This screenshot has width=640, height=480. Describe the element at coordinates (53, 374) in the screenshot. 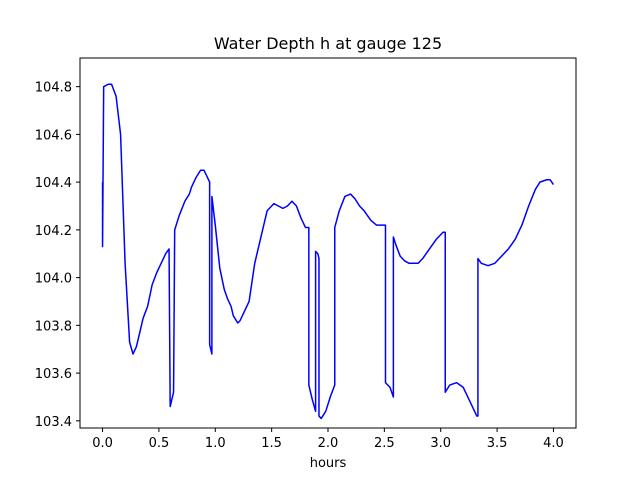

I see `y-tick-label: 103.6` at that location.